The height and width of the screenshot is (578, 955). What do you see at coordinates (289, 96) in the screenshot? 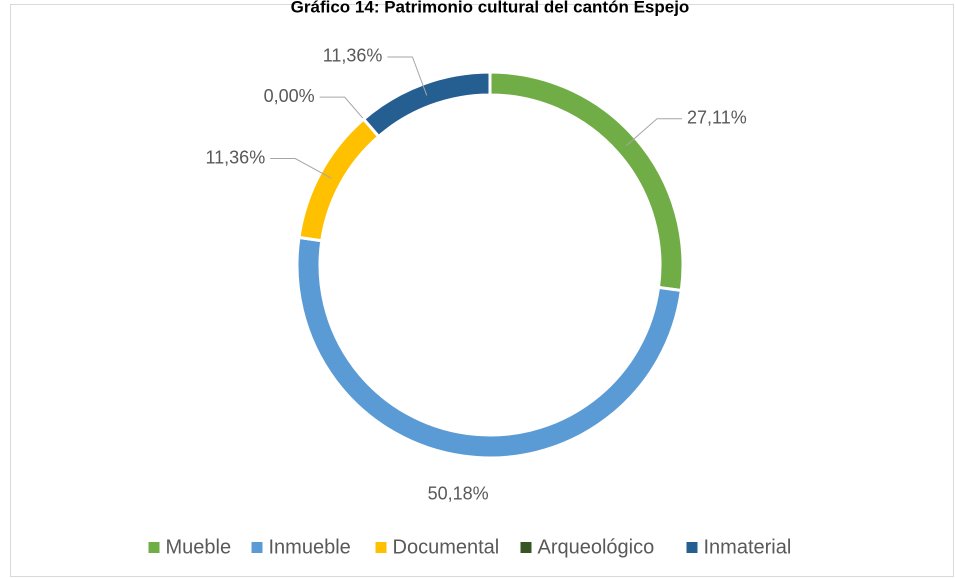
I see `data-label: 0,00%` at bounding box center [289, 96].